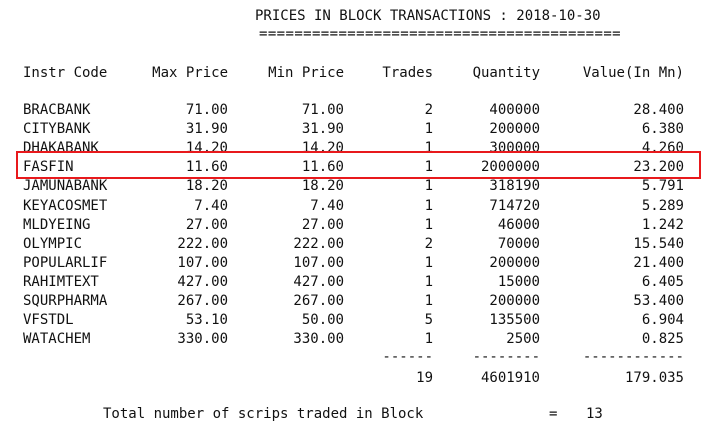 The image size is (703, 425). Describe the element at coordinates (594, 414) in the screenshot. I see `footer-count: 13` at that location.